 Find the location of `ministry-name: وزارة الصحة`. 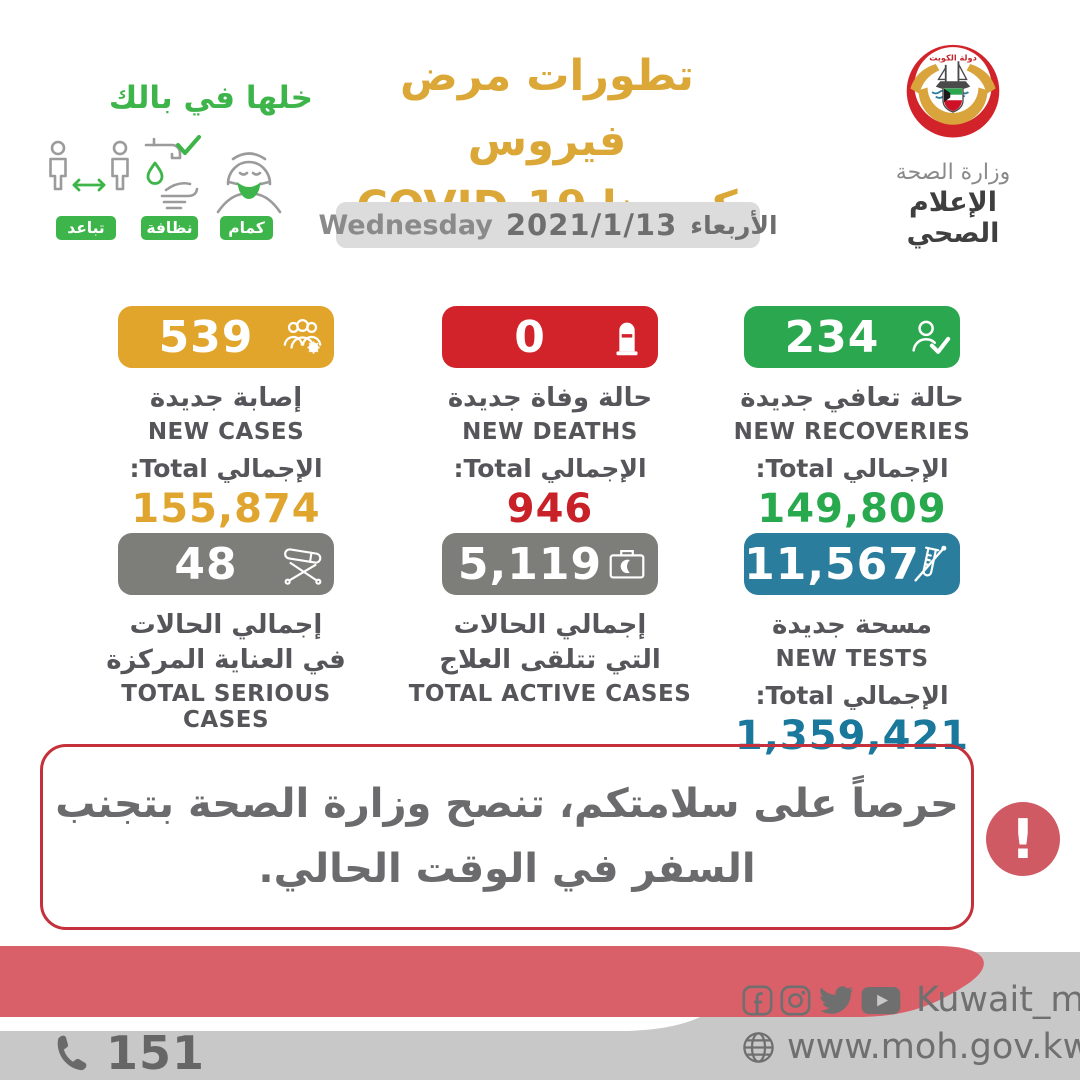

ministry-name: وزارة الصحة is located at coordinates (953, 172).